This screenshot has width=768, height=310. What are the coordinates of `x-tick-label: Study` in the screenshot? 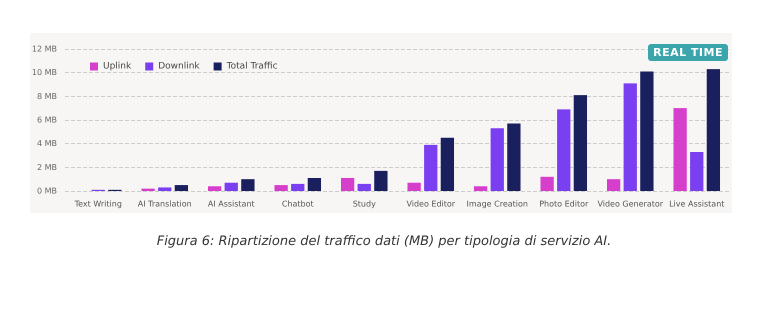 It's located at (364, 204).